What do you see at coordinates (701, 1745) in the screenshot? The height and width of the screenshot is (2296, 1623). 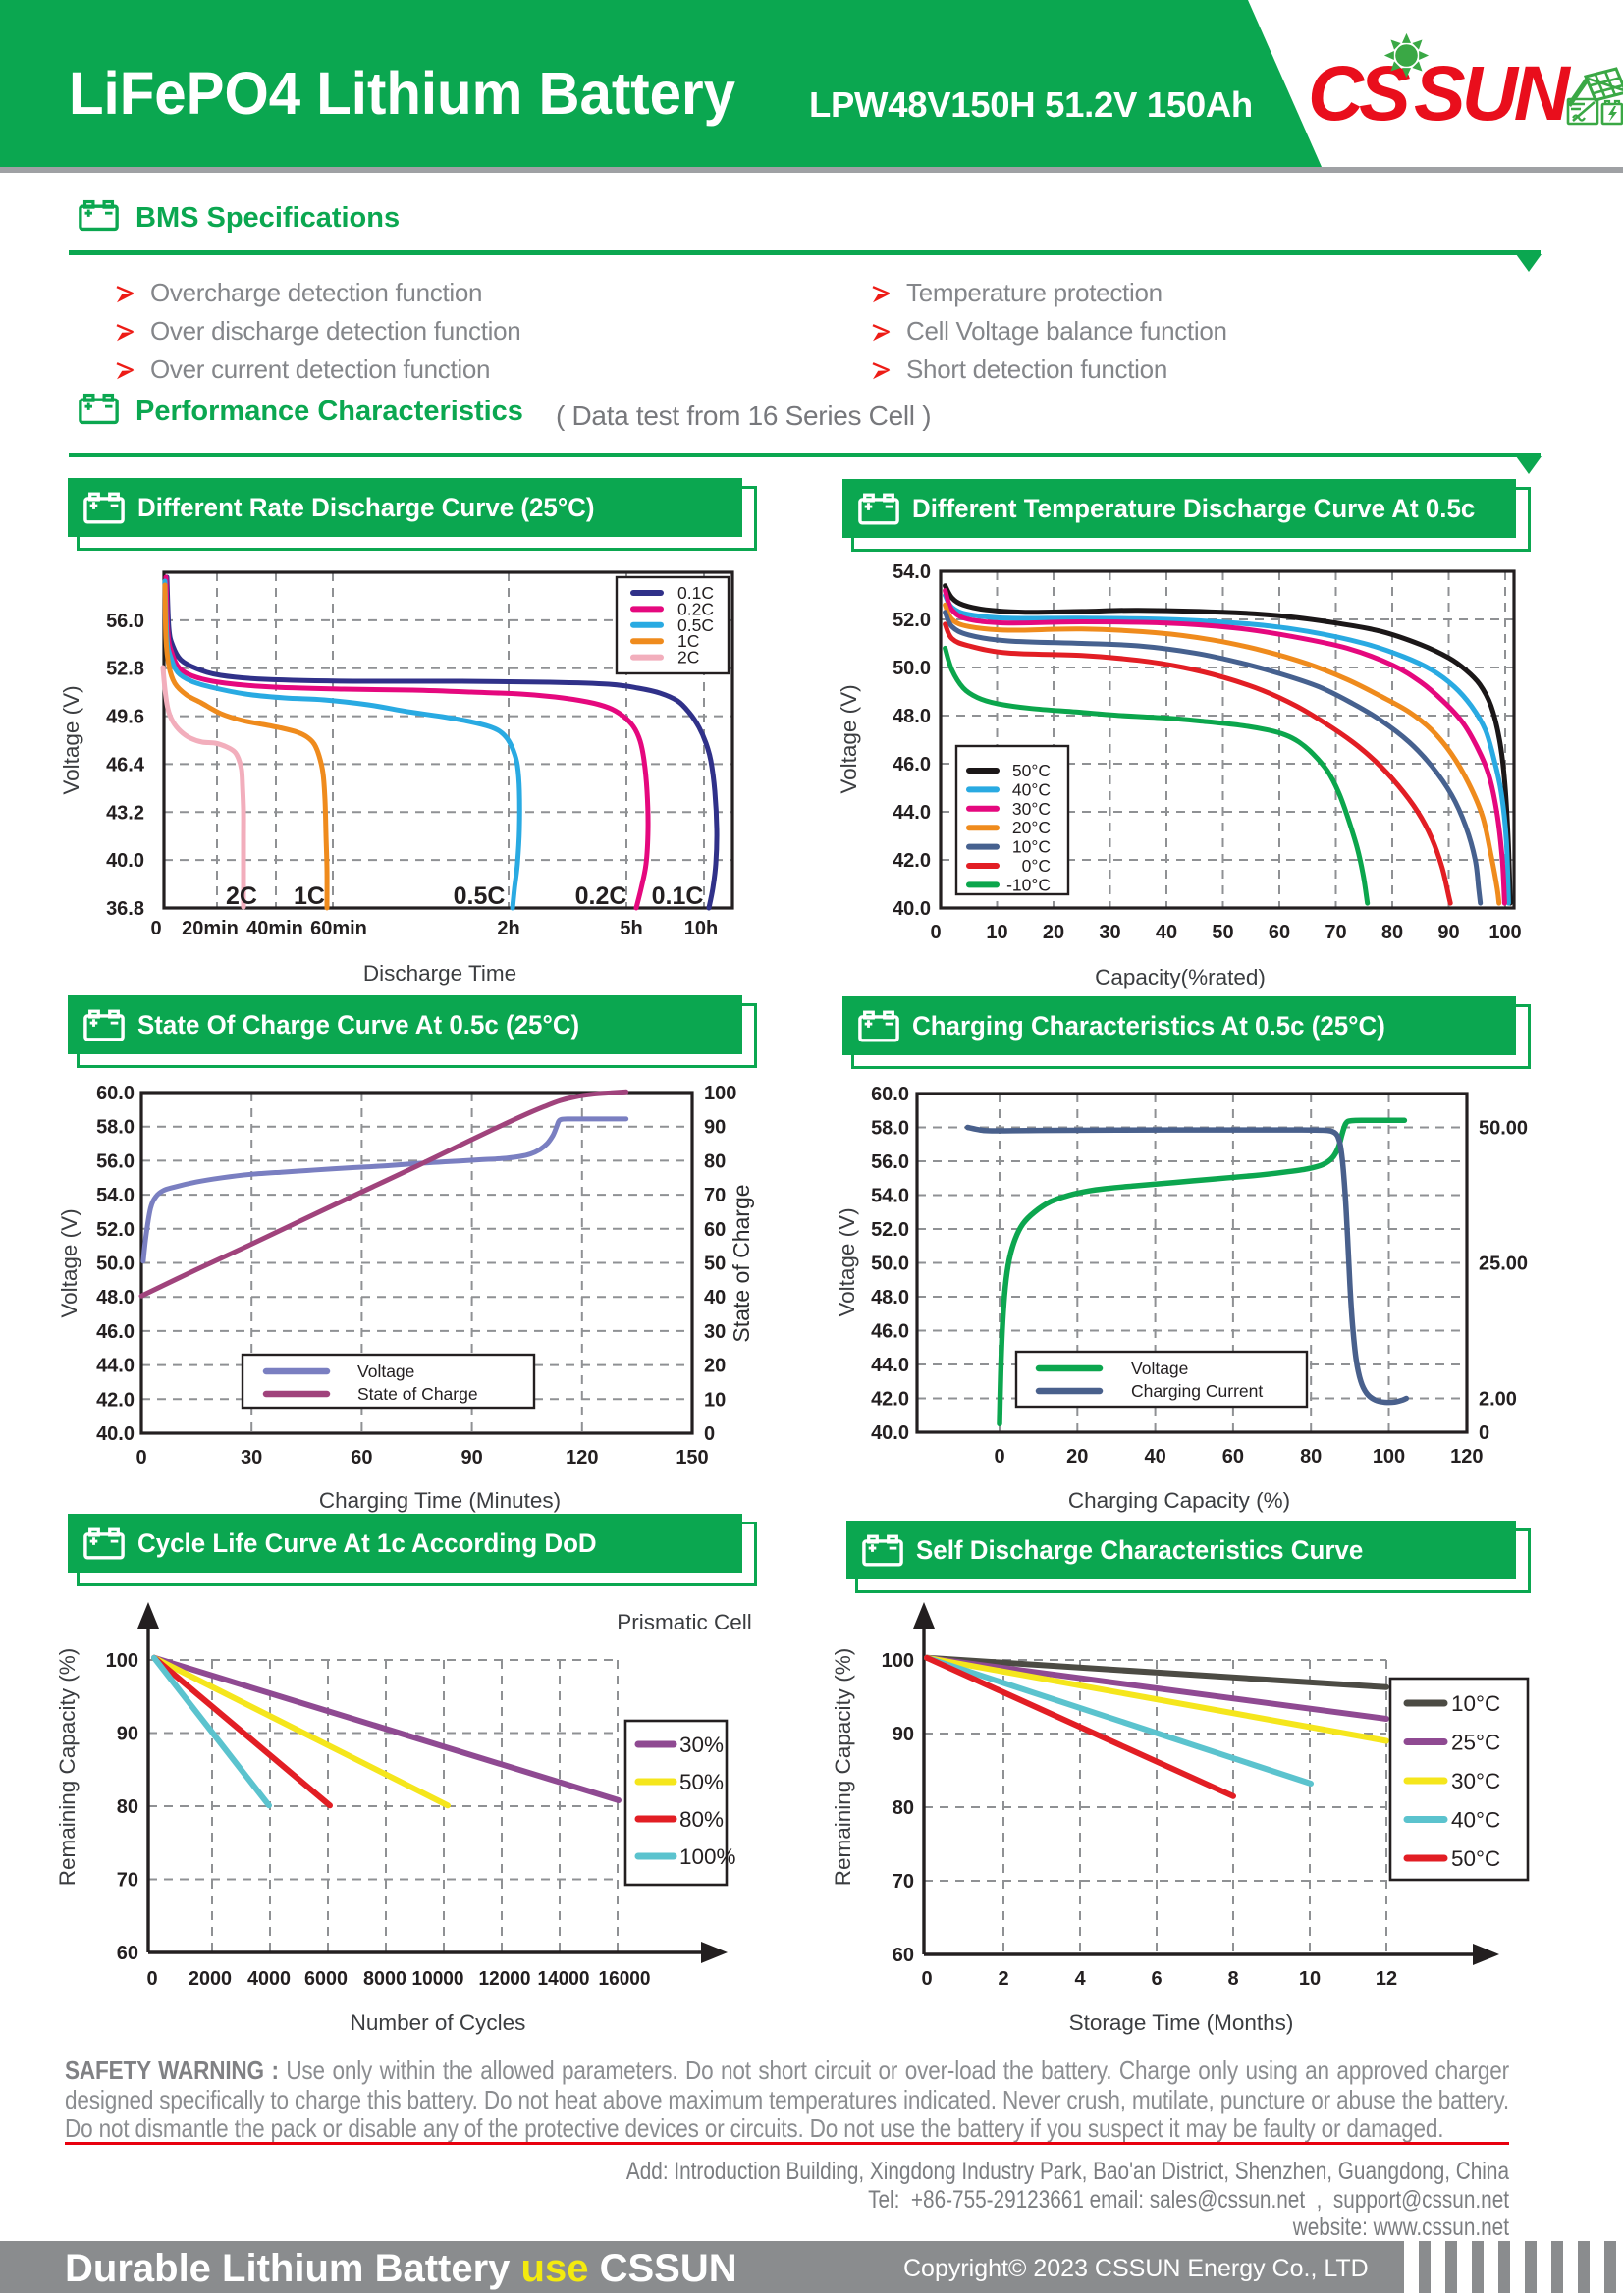 I see `svg-text: 30%` at bounding box center [701, 1745].